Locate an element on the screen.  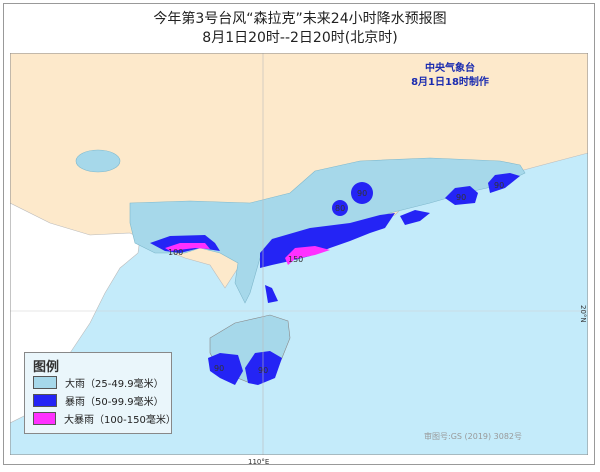
legend-label: 暴雨（50-99.9毫米） is located at coordinates (114, 402).